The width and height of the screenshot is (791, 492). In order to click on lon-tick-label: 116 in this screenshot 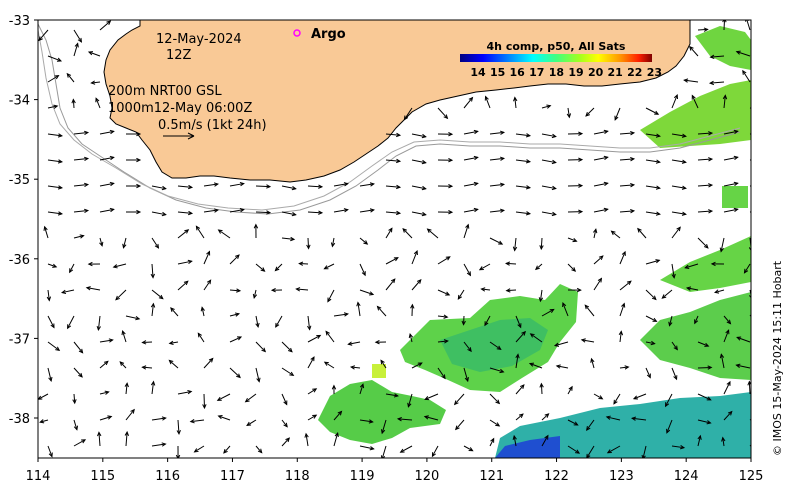, I will do `click(167, 476)`.